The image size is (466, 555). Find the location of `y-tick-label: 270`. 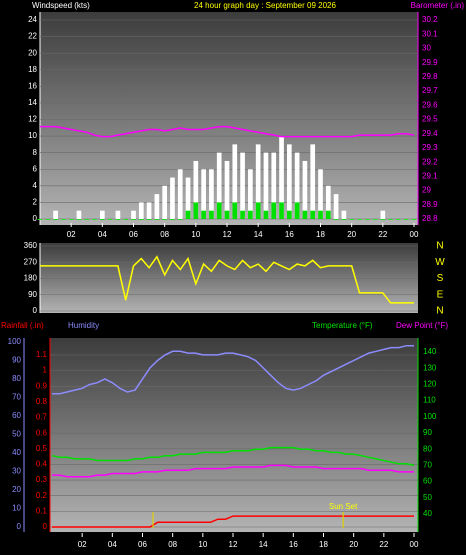

y-tick-label: 270 is located at coordinates (31, 261).